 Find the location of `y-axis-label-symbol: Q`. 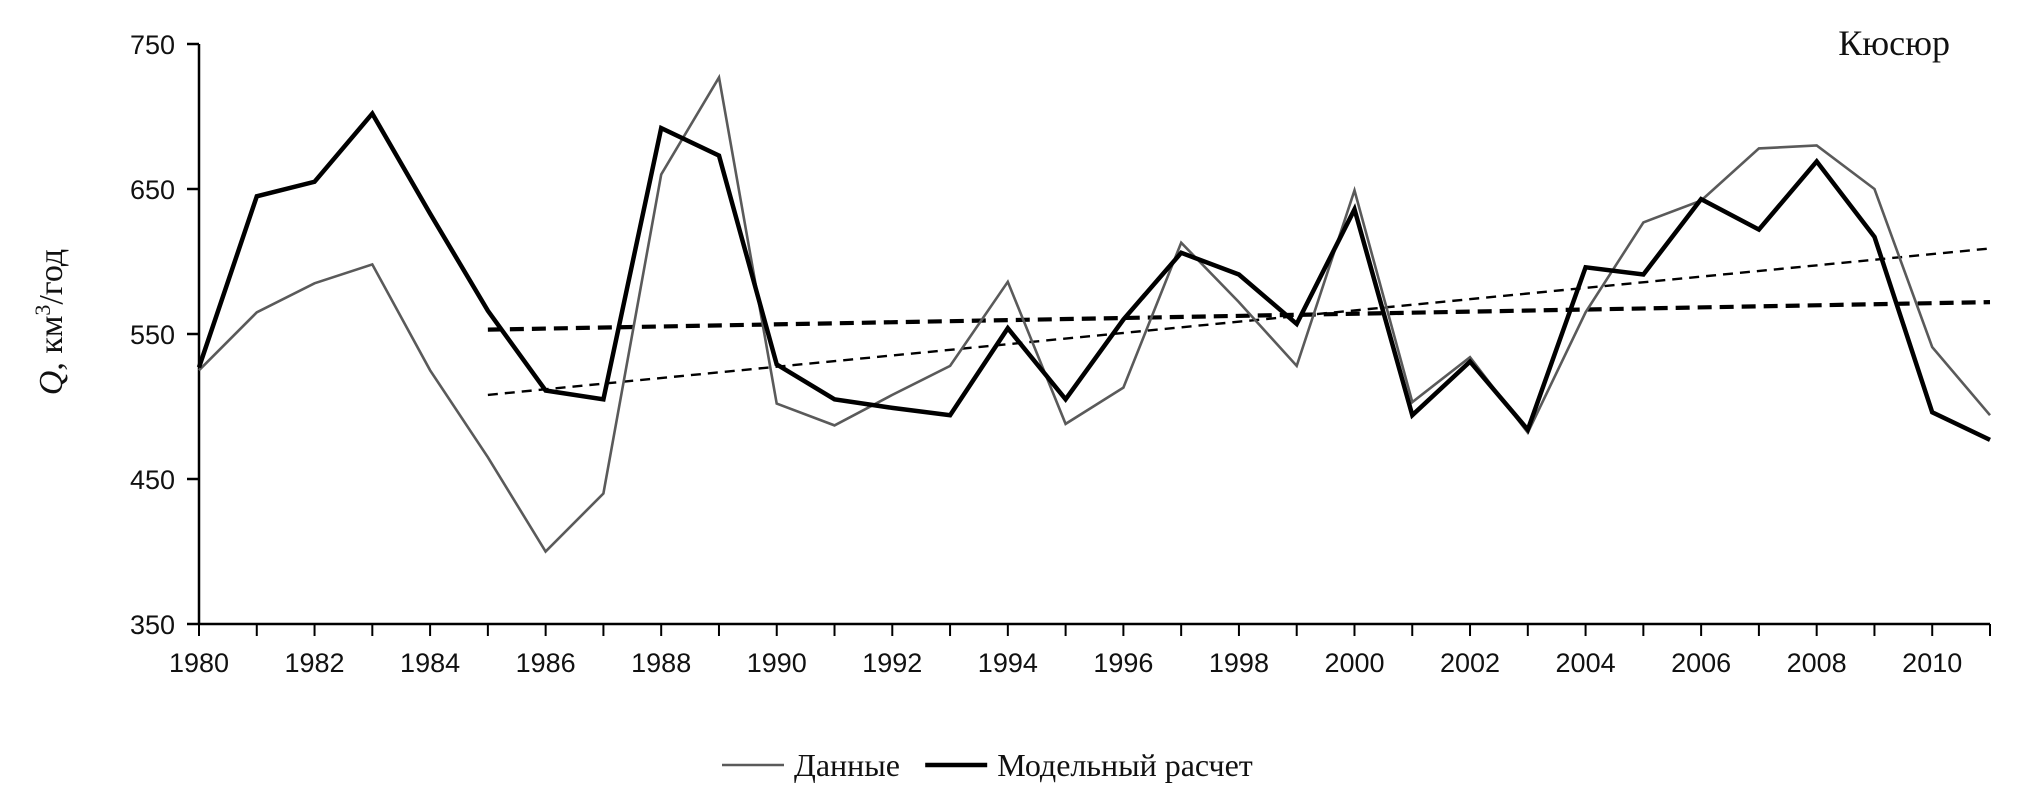

y-axis-label-symbol: Q is located at coordinates (51, 383).